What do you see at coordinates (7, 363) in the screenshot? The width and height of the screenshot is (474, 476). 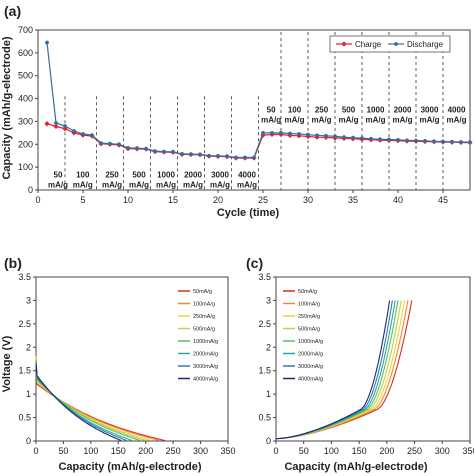 I see `axis-title-y-b: Voltage (V)` at bounding box center [7, 363].